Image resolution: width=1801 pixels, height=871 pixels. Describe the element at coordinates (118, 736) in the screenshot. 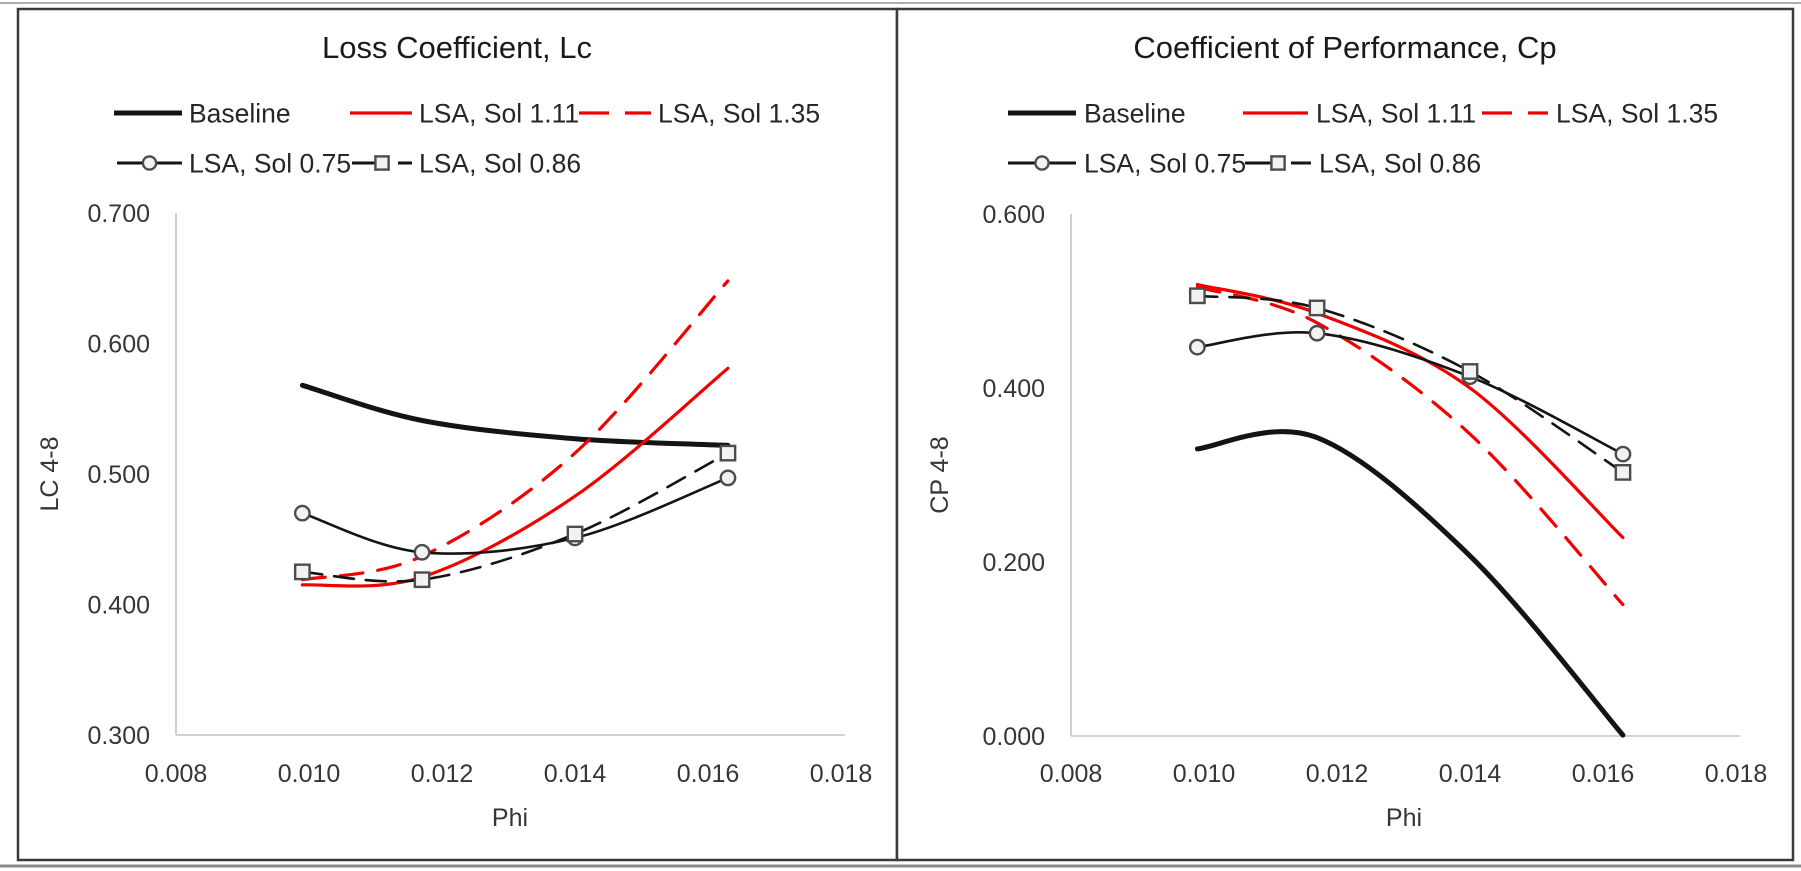

I see `y-tick-label: 0.300` at that location.